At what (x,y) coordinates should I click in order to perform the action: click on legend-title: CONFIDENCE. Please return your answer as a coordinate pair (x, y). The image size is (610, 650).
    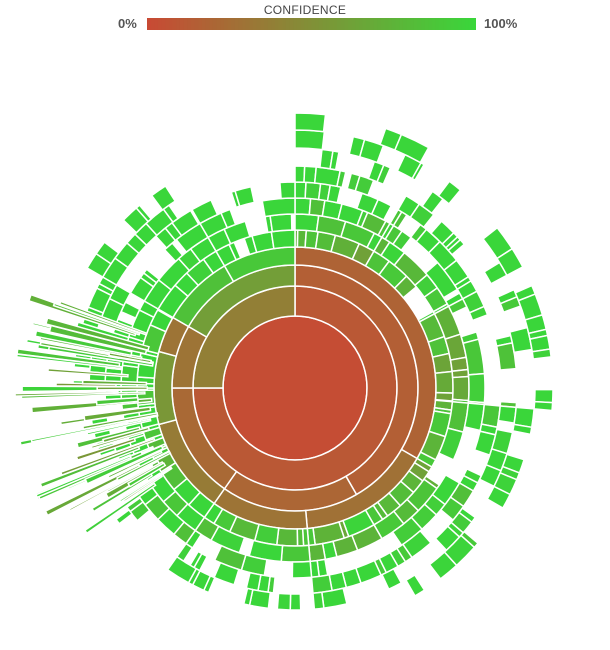
    Looking at the image, I should click on (305, 10).